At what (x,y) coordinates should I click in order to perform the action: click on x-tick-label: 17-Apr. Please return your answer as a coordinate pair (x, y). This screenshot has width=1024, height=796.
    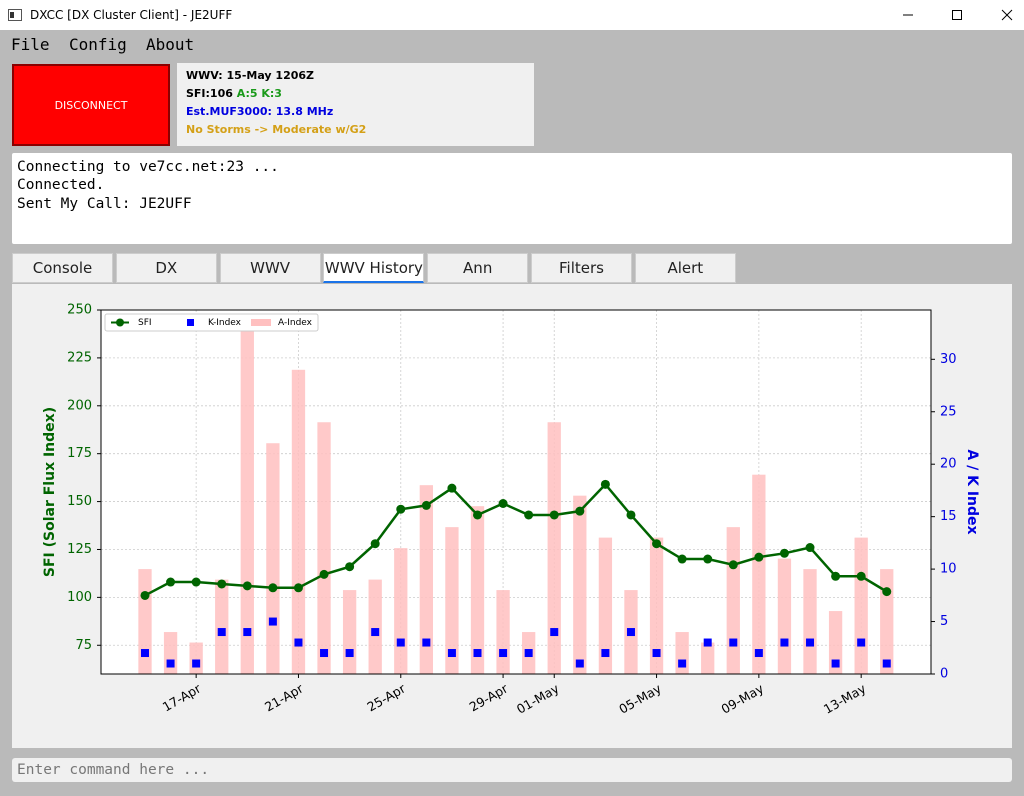
    Looking at the image, I should click on (182, 697).